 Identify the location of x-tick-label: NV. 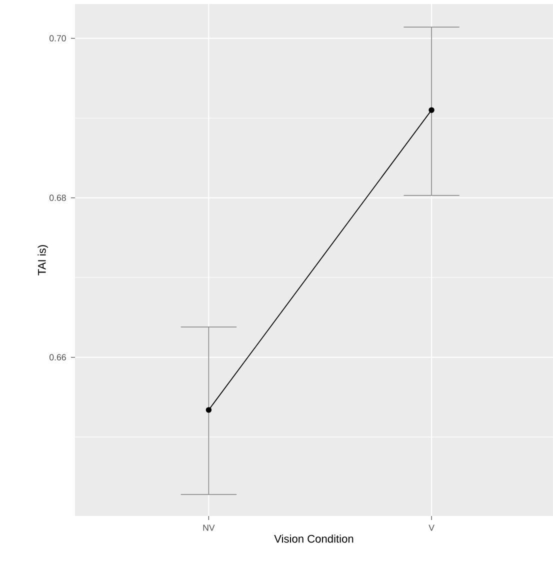
(209, 527).